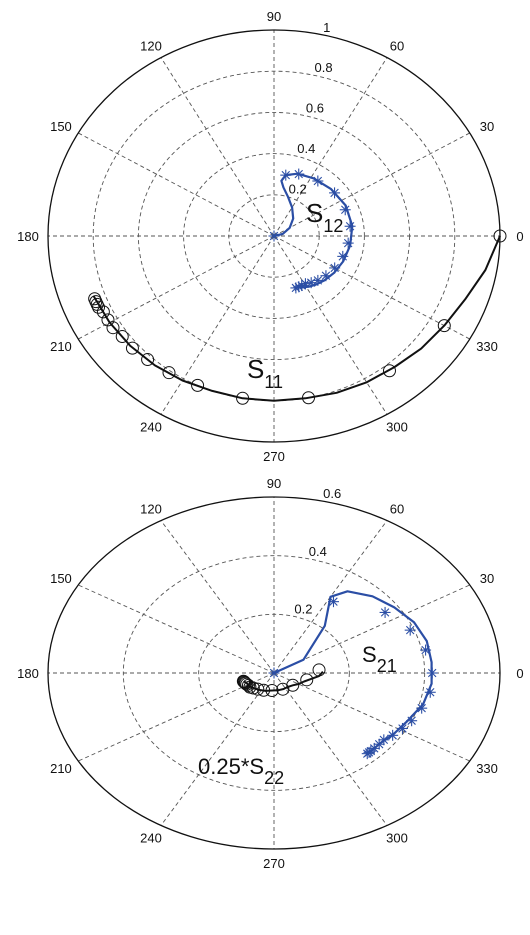 This screenshot has width=530, height=935. I want to click on series-annotation: 0.25*S22, so click(241, 771).